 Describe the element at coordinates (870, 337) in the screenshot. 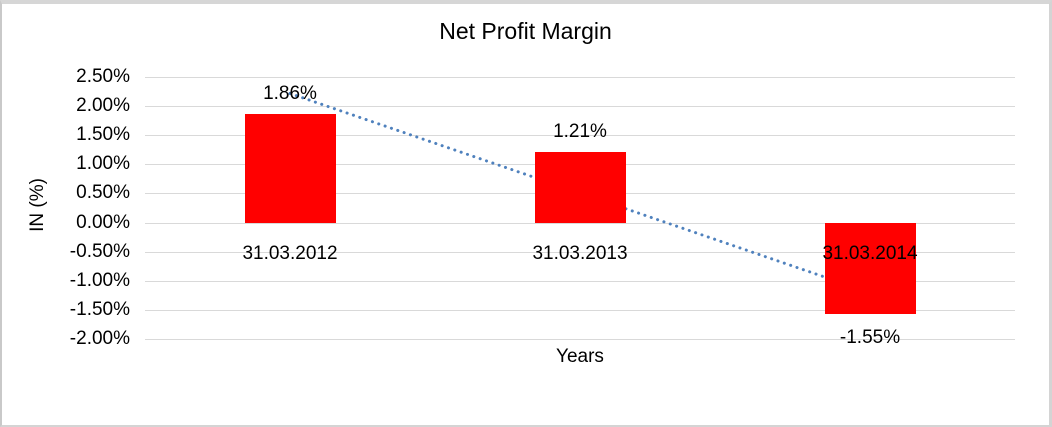

I see `bar-value-label: -1.55%` at that location.